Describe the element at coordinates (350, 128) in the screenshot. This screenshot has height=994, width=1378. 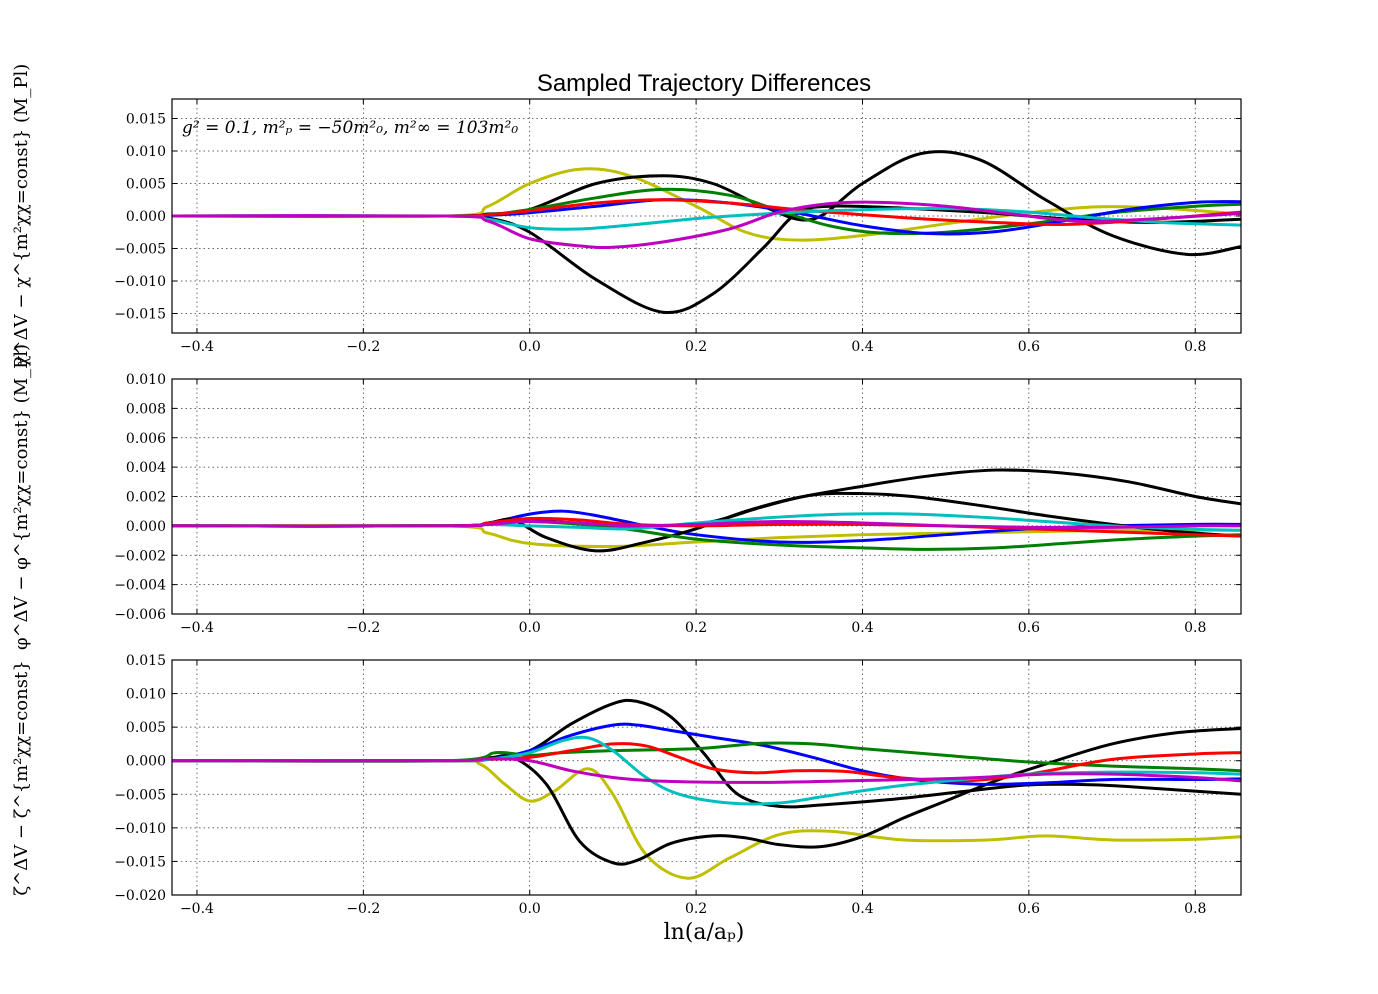
I see `parameter-annotation: g² = 0.1, m²ₚ = −50m²₀, m²∞ = 103m²₀` at that location.